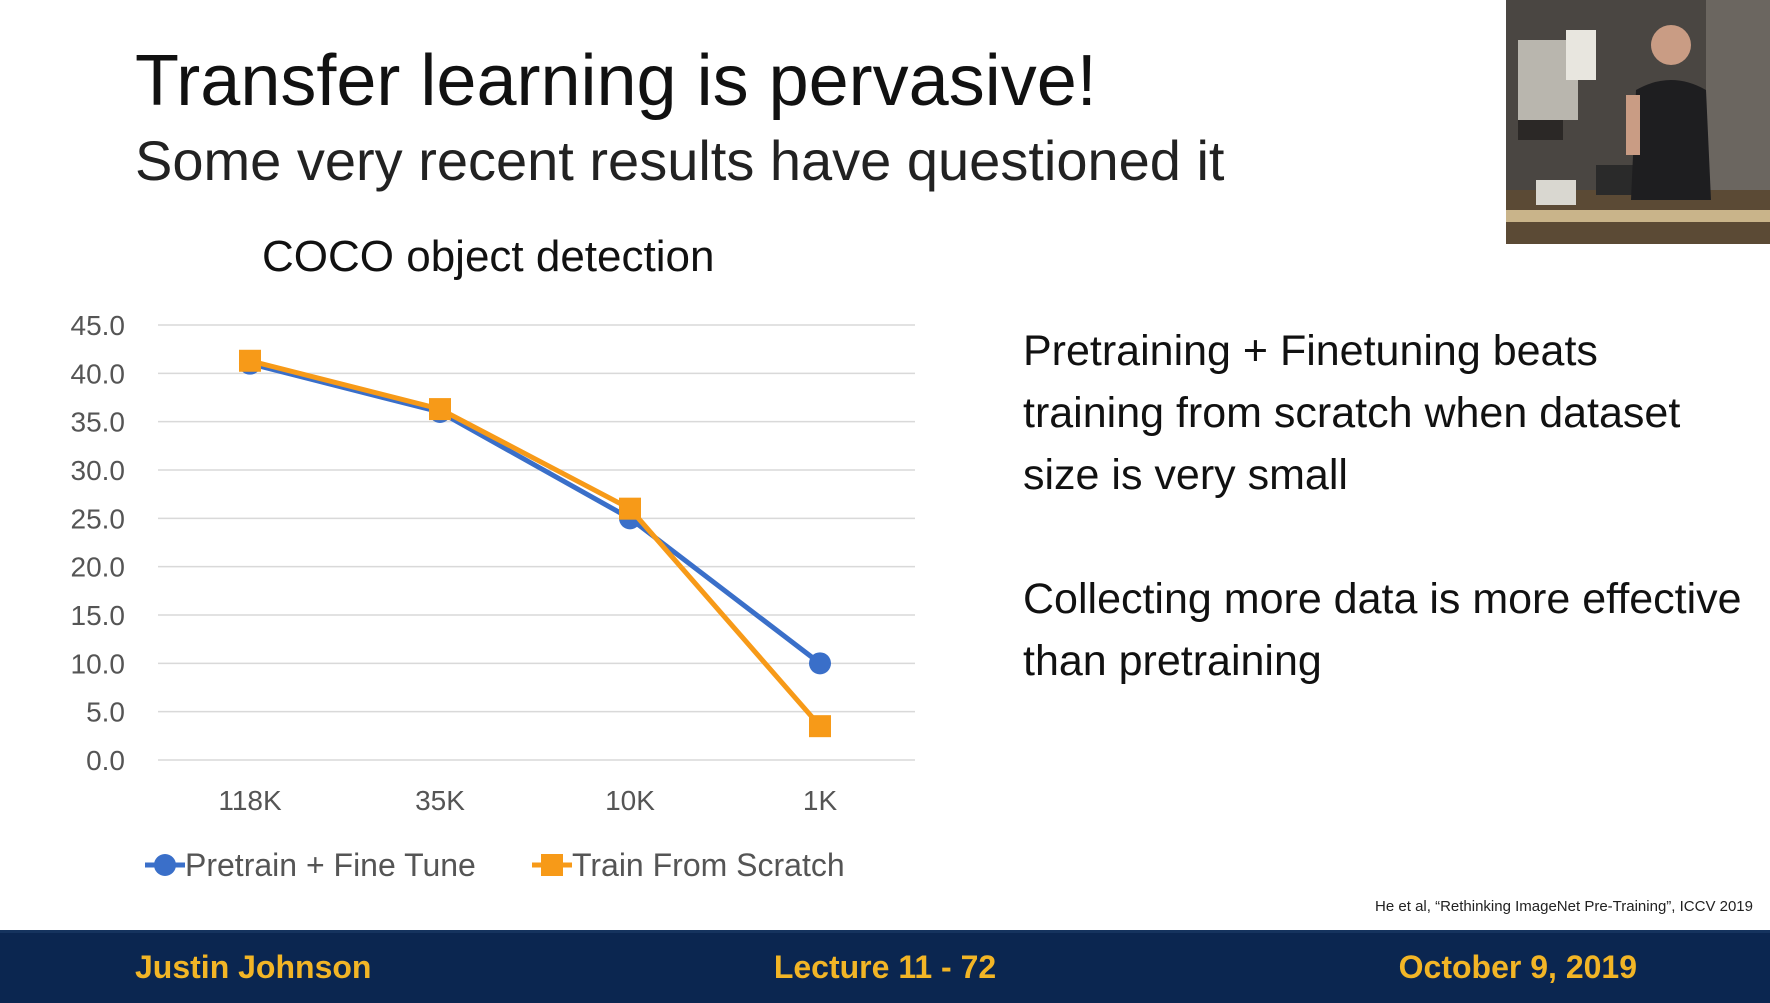 The image size is (1770, 1003). I want to click on slide-title: Transfer learning is pervasive!, so click(616, 81).